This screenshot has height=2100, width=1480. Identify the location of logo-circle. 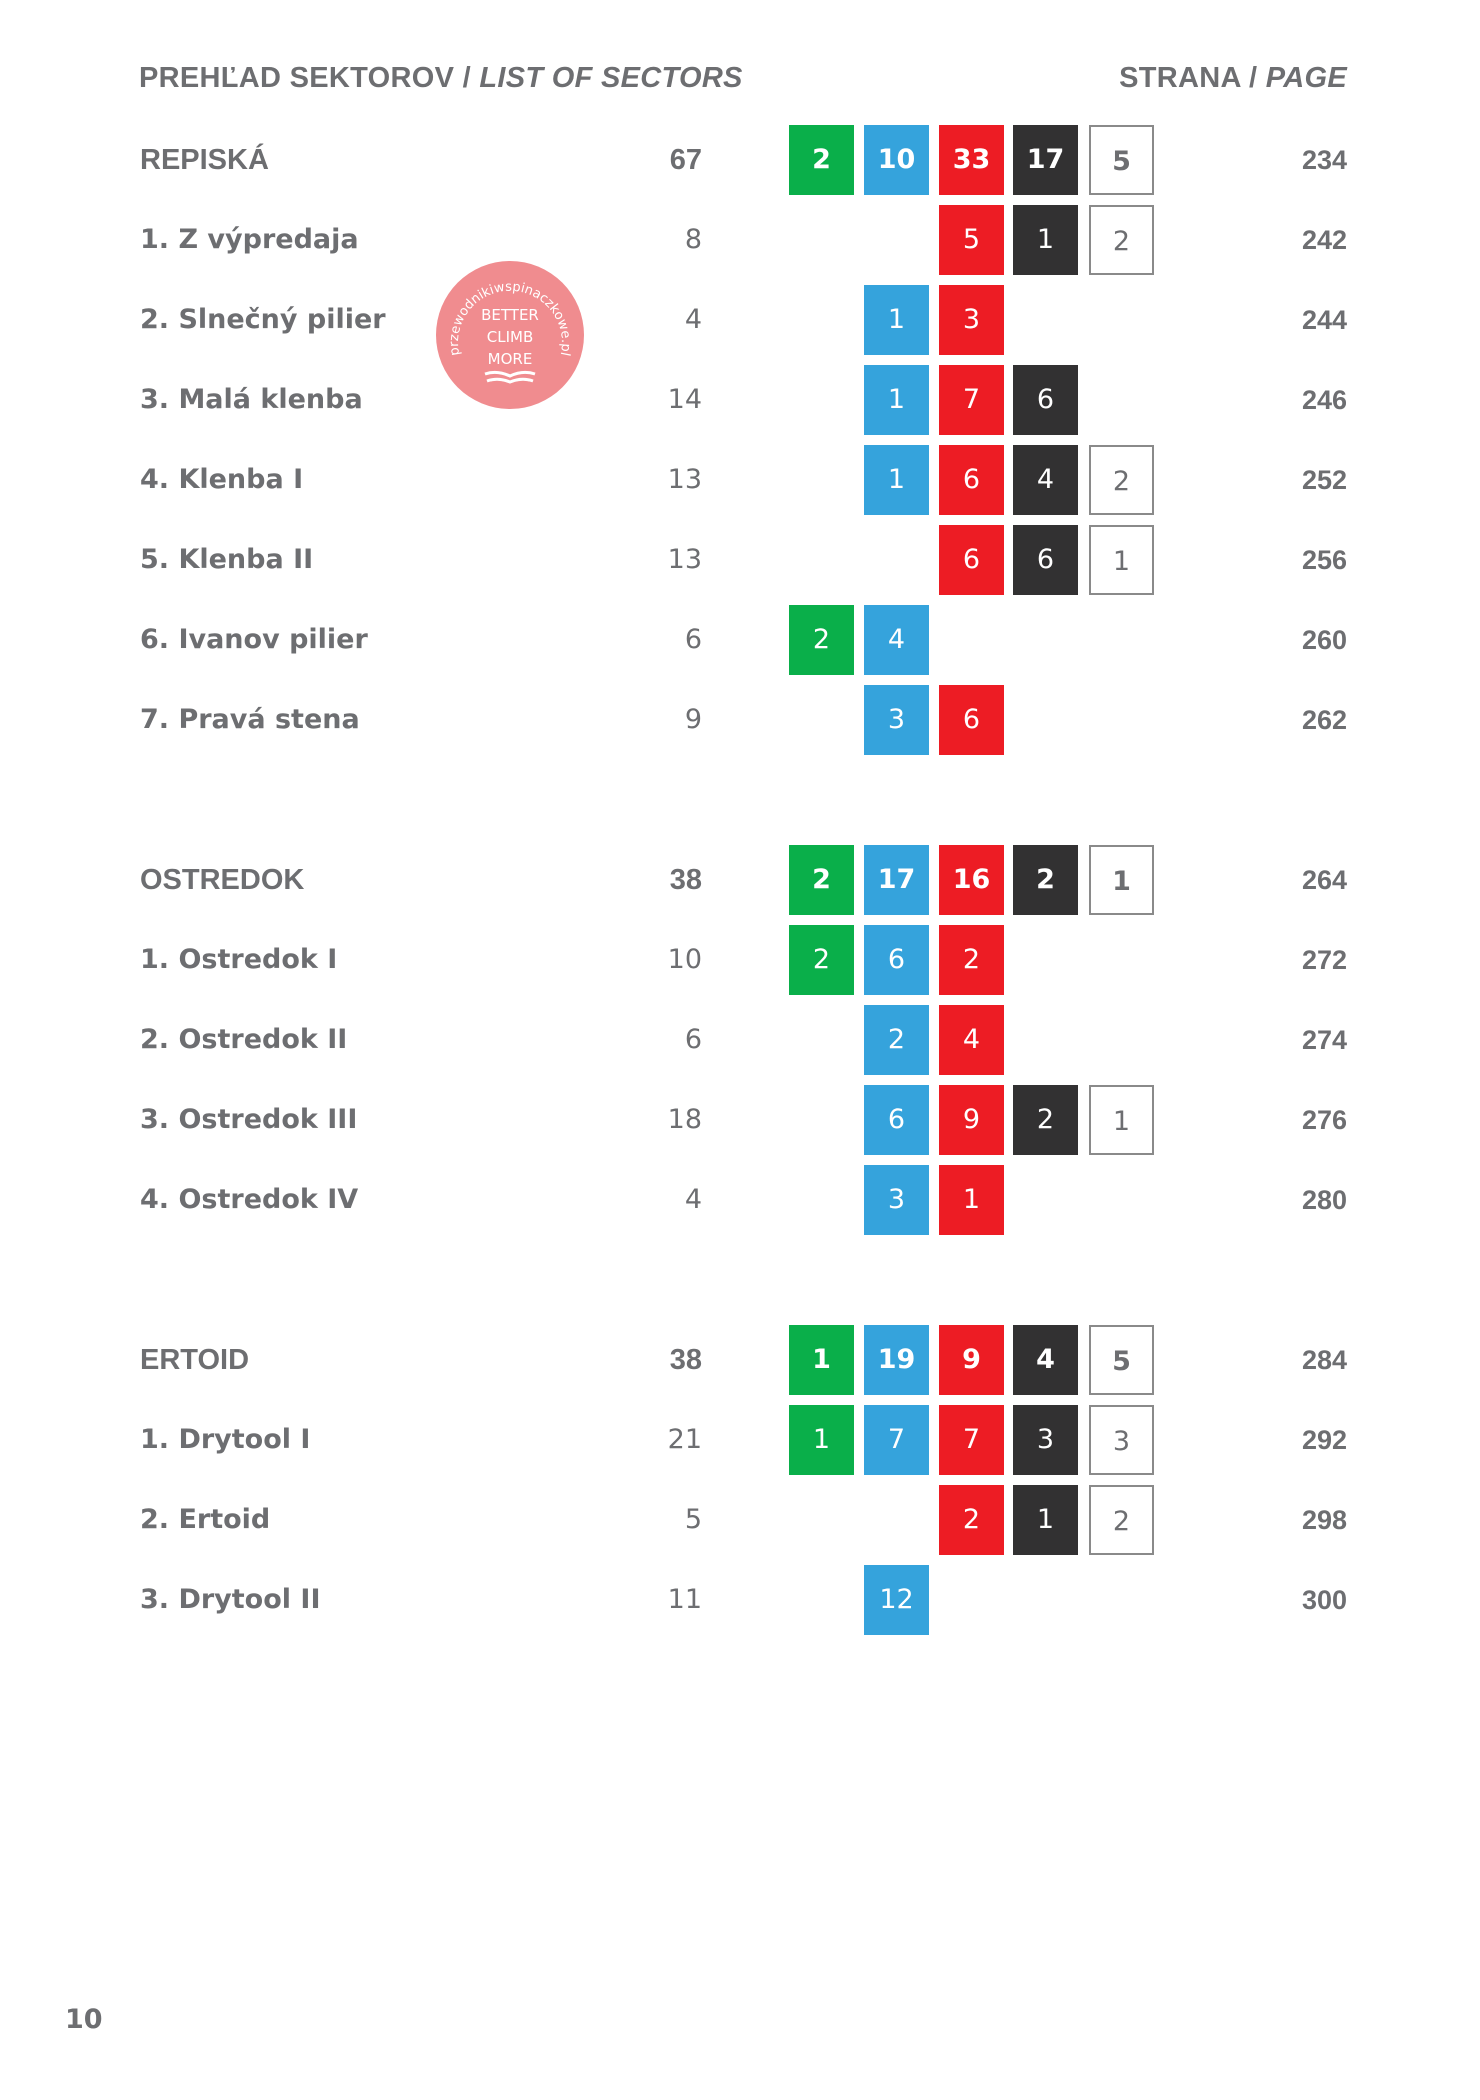
(510, 335).